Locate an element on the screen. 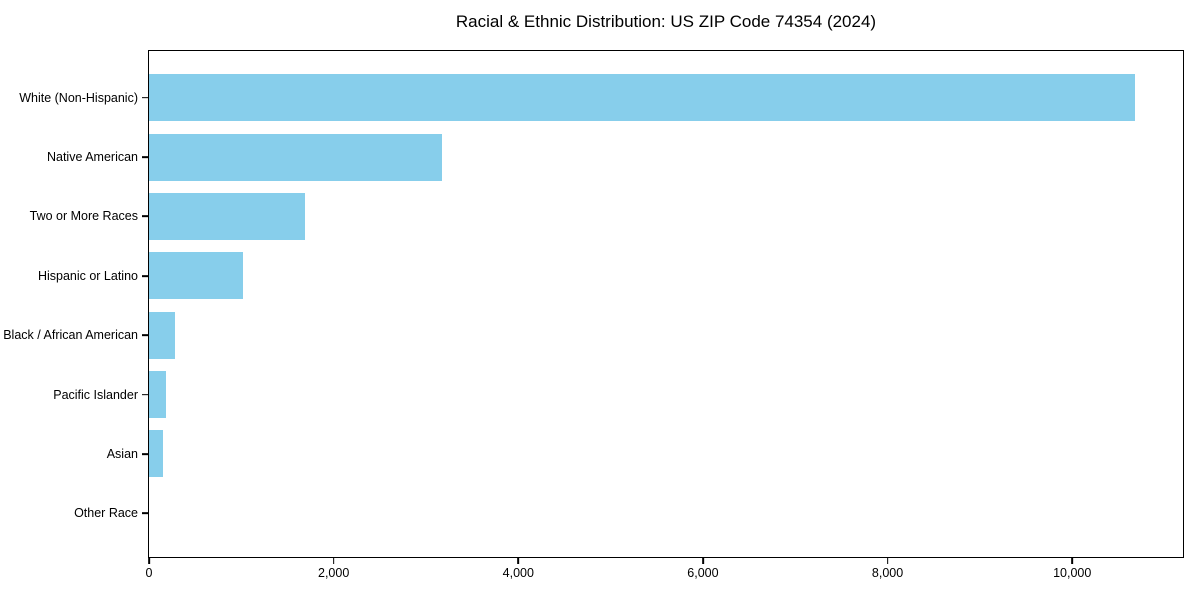 This screenshot has height=600, width=1200. category-label: Other Race is located at coordinates (106, 513).